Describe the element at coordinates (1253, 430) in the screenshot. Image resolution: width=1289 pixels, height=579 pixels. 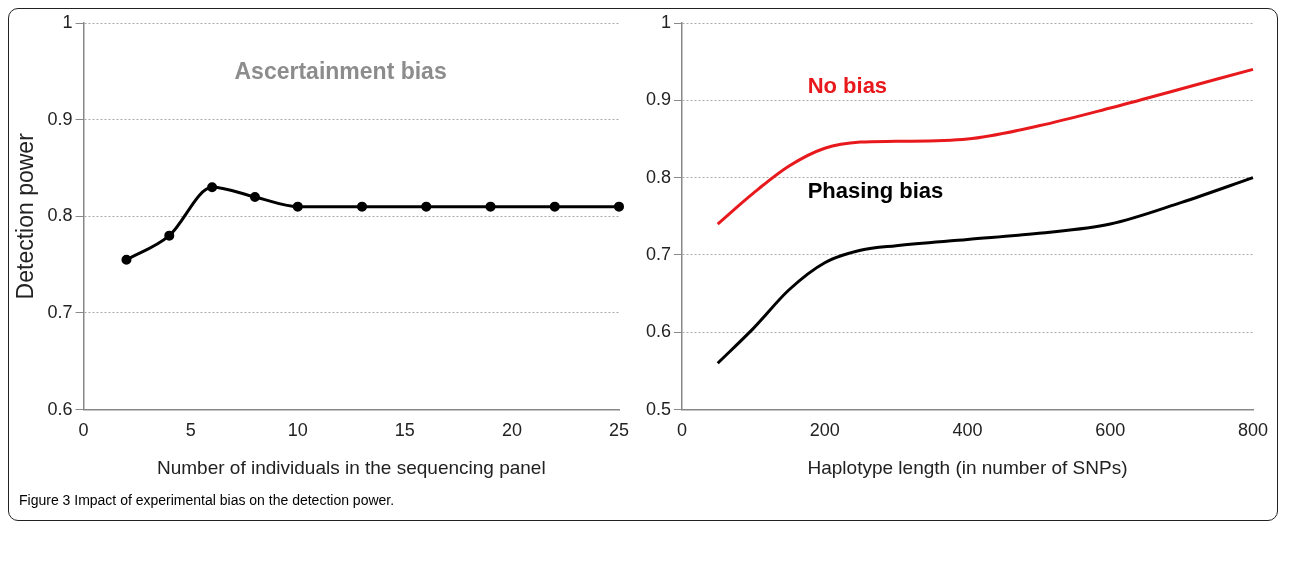
I see `x-tick-label: 800` at that location.